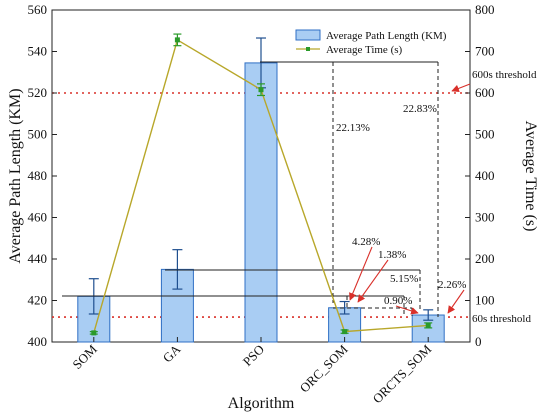  I want to click on bar-pso, so click(261, 202).